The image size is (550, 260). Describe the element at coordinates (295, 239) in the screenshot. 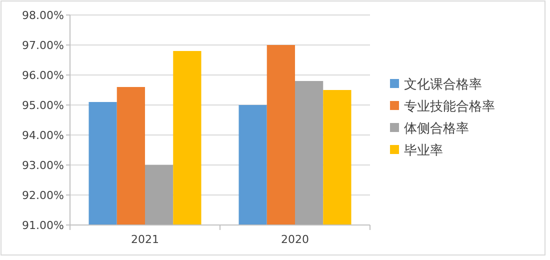

I see `x-tick-label: 2020` at that location.